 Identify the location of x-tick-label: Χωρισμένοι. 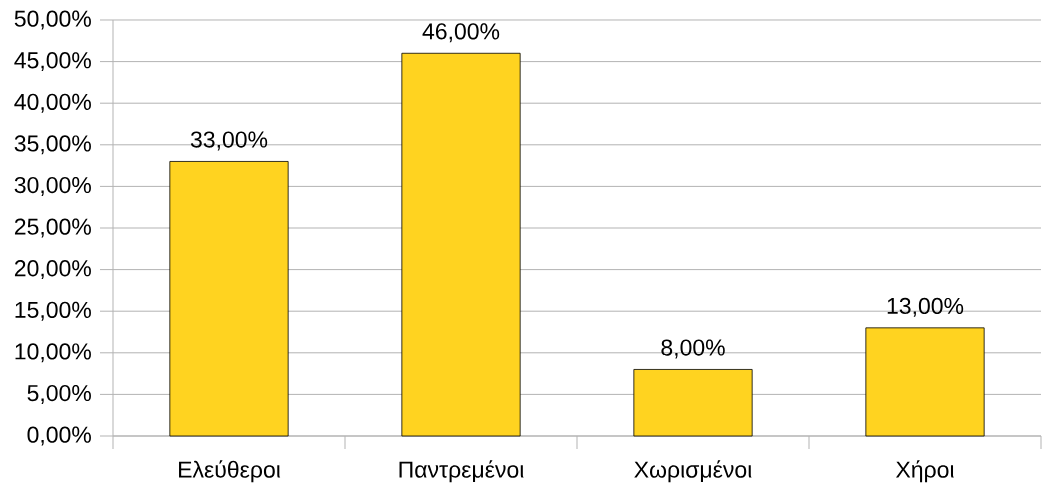
(693, 471).